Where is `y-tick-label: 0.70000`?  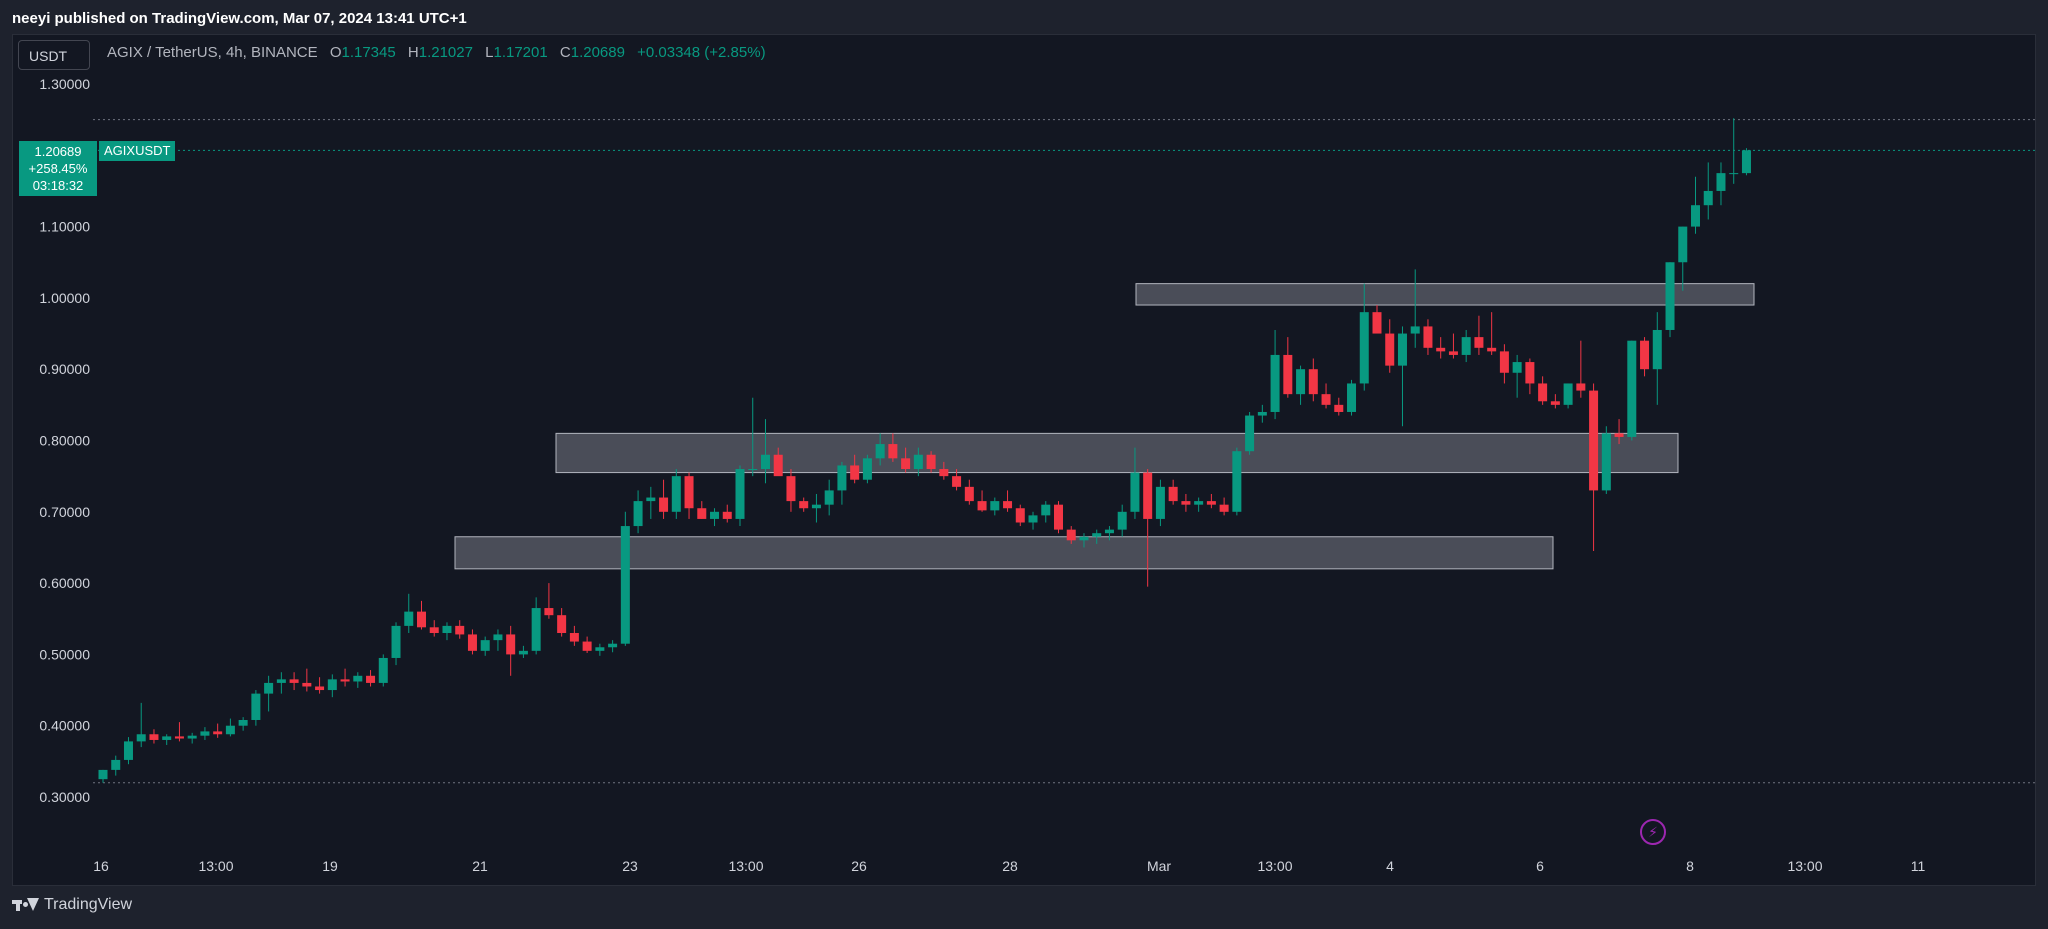 y-tick-label: 0.70000 is located at coordinates (64, 512).